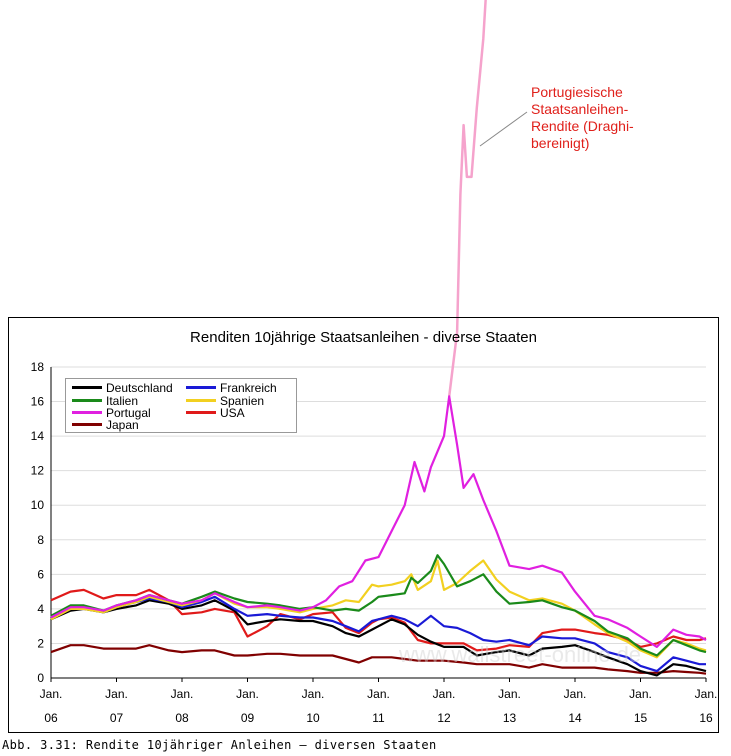 Image resolution: width=731 pixels, height=756 pixels. I want to click on x-tick-label-year: 12, so click(444, 718).